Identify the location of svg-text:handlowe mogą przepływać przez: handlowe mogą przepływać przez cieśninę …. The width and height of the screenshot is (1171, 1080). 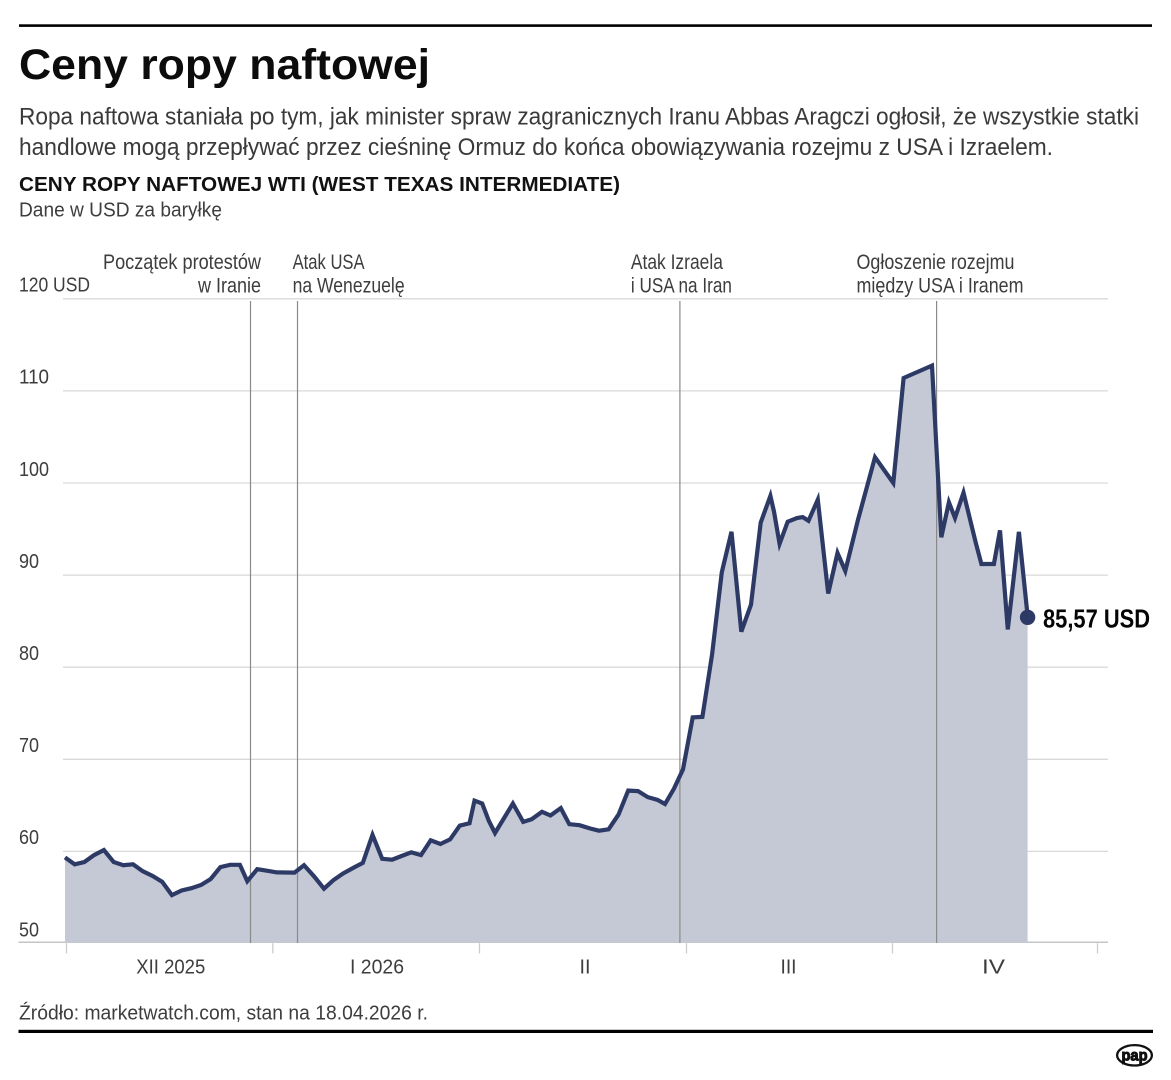
(536, 147).